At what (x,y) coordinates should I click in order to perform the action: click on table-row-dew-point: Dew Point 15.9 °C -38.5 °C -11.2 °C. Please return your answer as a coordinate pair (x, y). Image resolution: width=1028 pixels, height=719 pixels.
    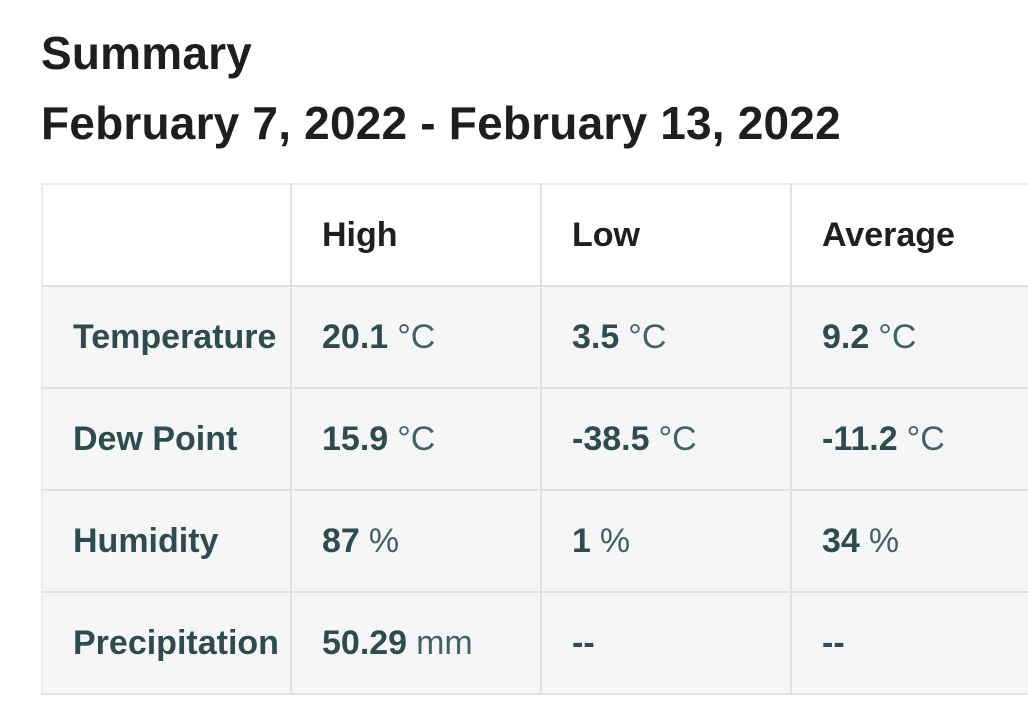
    Looking at the image, I should click on (535, 439).